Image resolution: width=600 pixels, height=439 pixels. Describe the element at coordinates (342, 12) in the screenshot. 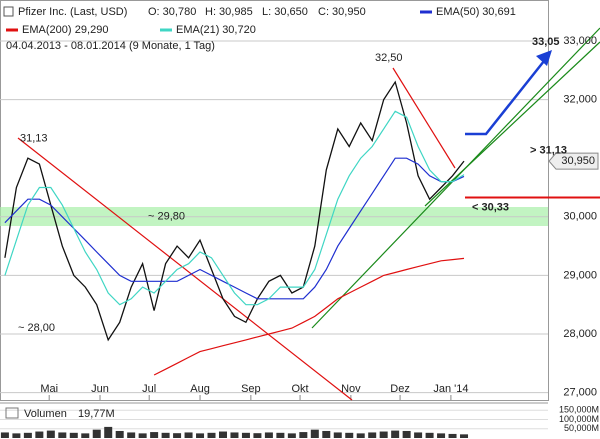

I see `ohlc-close: C: 30,950` at that location.